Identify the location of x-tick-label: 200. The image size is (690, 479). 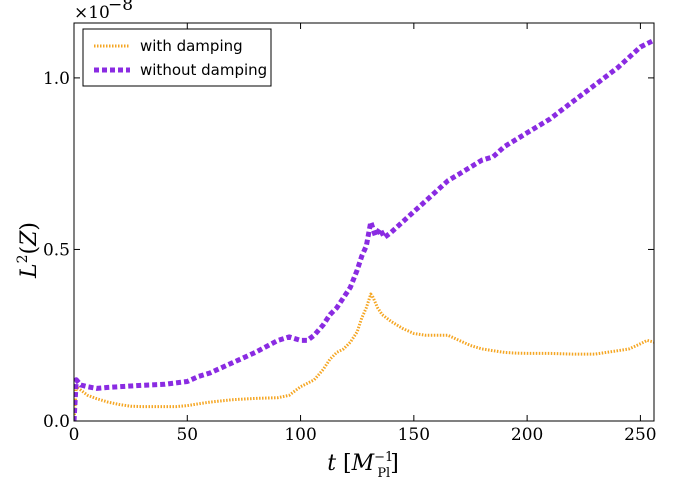
(527, 435).